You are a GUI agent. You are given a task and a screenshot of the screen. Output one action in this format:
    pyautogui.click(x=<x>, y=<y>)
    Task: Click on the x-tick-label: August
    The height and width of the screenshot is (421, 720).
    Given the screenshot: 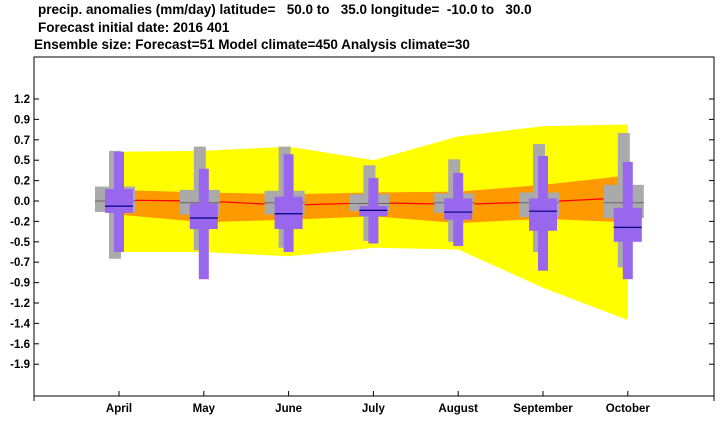 What is the action you would take?
    pyautogui.click(x=458, y=409)
    